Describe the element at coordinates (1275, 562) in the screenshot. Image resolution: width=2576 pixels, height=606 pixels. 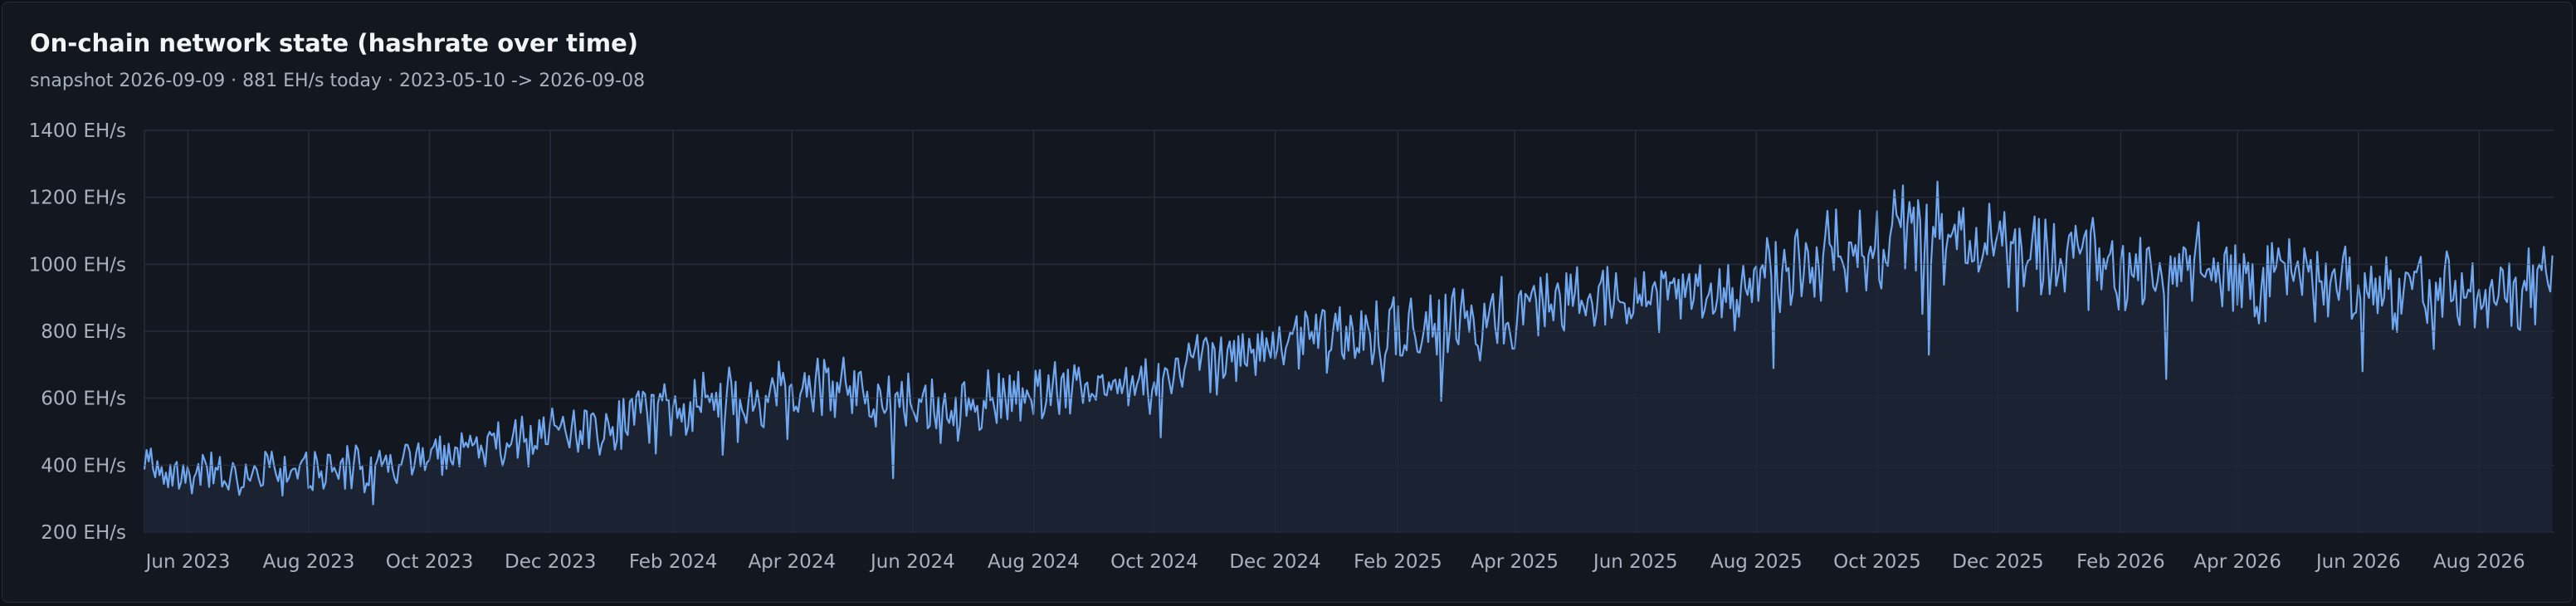
I see `x-tick-label: Dec 2024` at that location.